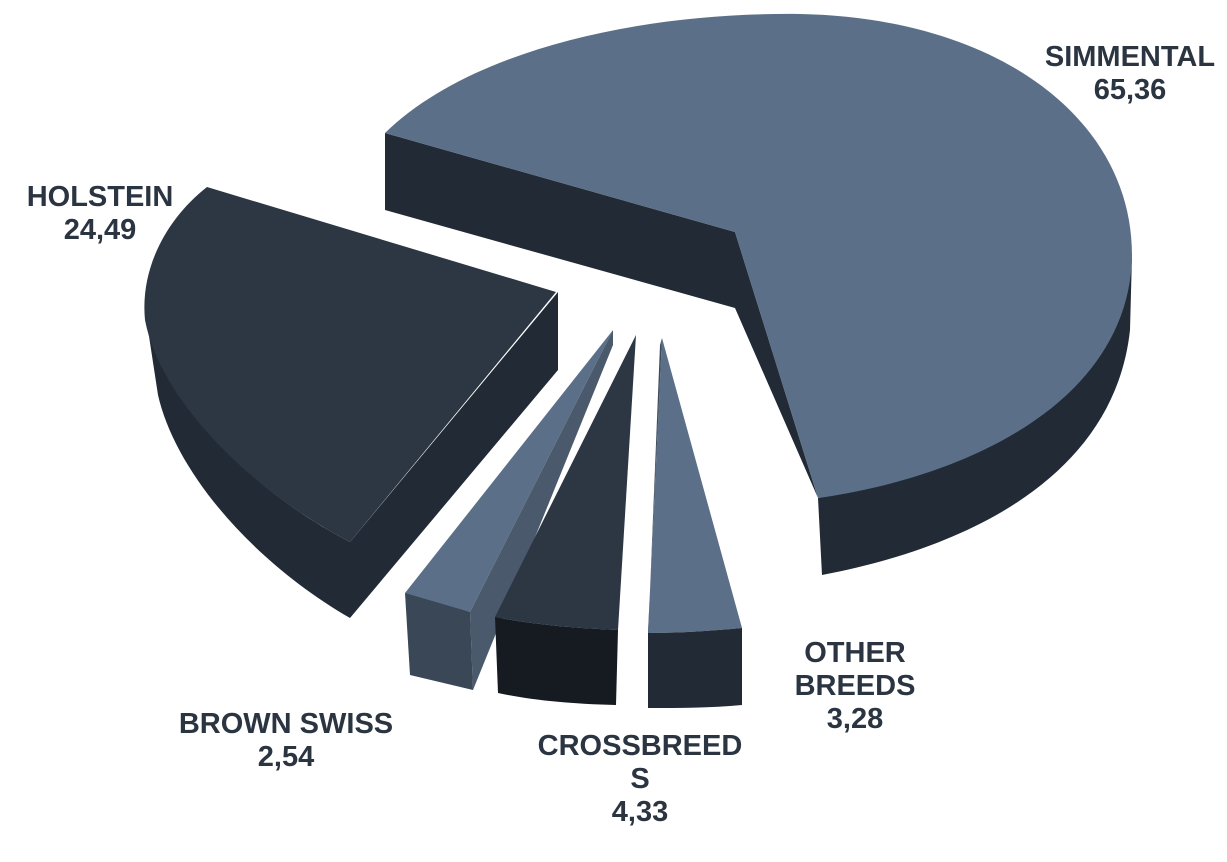 The width and height of the screenshot is (1227, 862). I want to click on label-brown-swiss-value: 2,54, so click(286, 757).